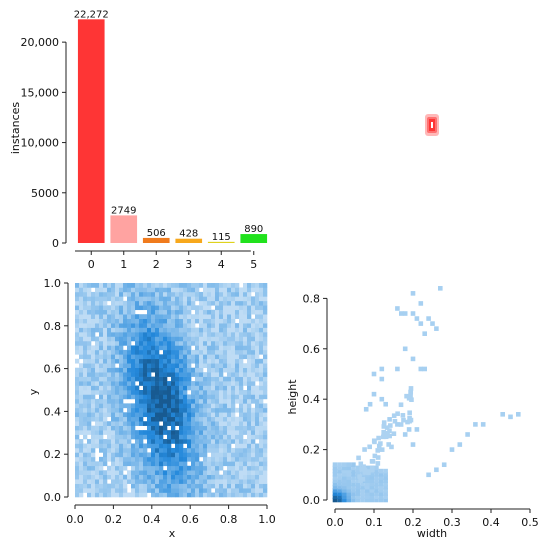  Describe the element at coordinates (15, 128) in the screenshot. I see `bar-y-axis-label: instances` at that location.